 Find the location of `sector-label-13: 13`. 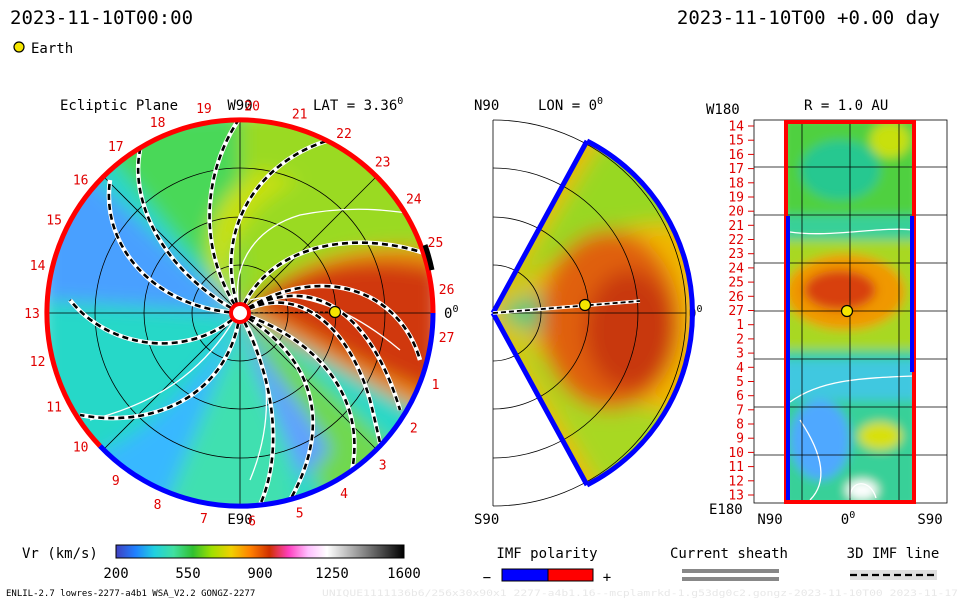

sector-label-13: 13 is located at coordinates (32, 314).